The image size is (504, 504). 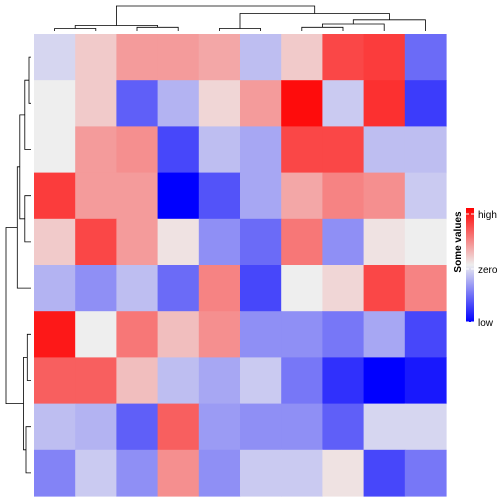 I want to click on heatmap-cell-r7-c3, so click(x=178, y=381).